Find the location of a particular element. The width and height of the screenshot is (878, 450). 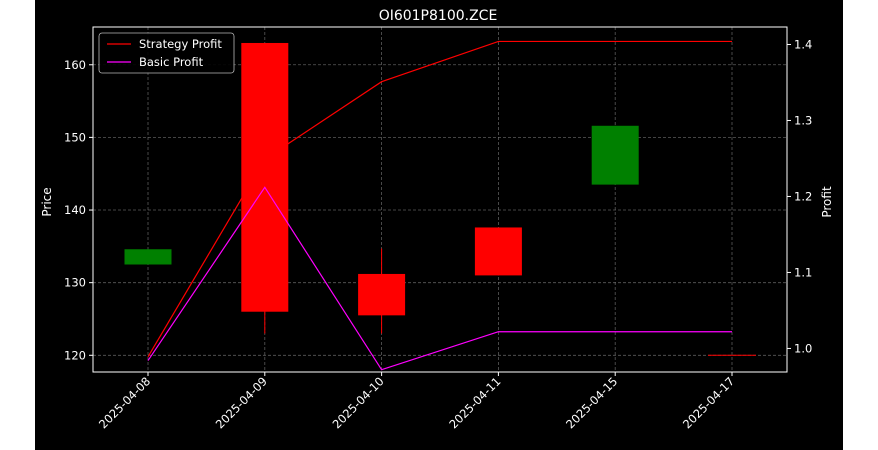

x-tick-label: 2025-04-17 is located at coordinates (708, 402).